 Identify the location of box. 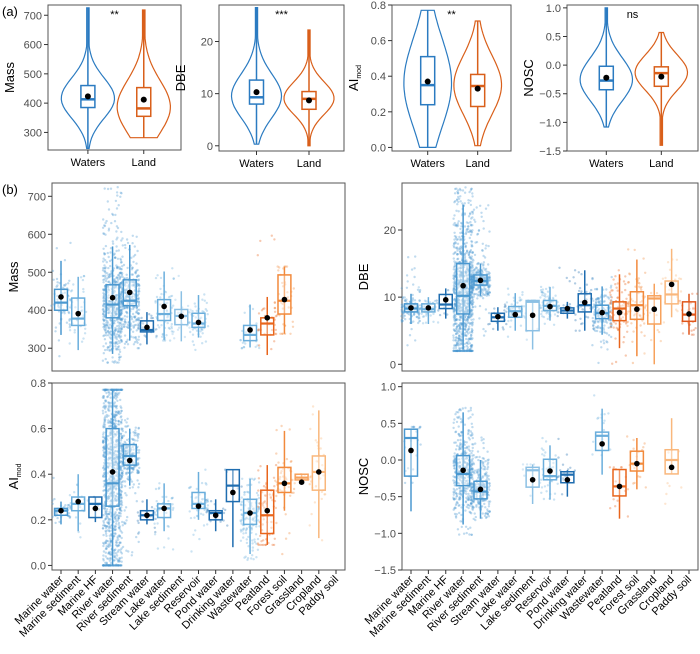
(164, 310).